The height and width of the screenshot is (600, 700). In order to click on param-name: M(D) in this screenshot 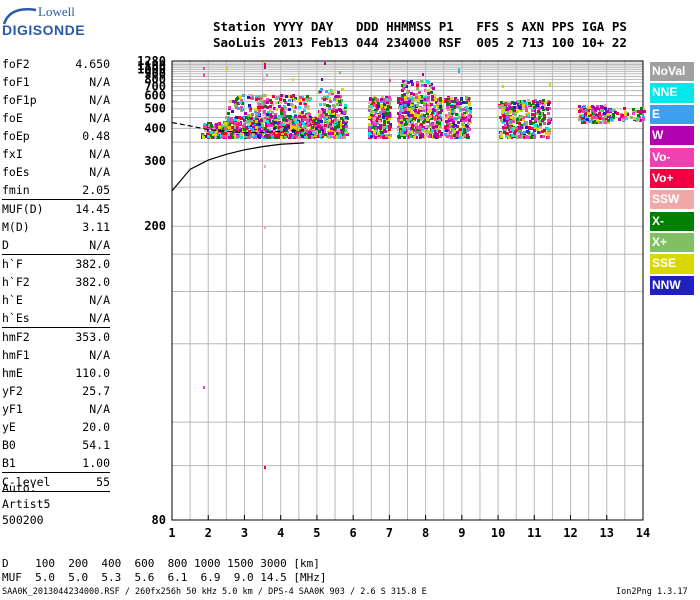, I will do `click(16, 227)`.